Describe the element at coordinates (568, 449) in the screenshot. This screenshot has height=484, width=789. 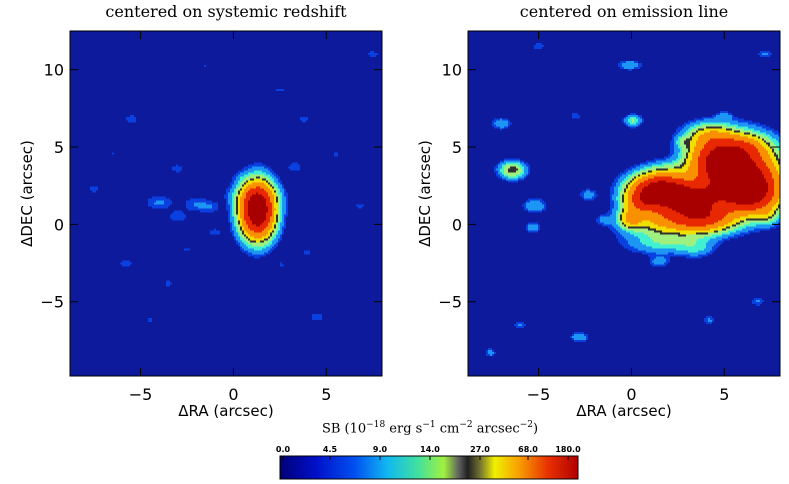
I see `colorbar-tick-label: 180.0` at that location.